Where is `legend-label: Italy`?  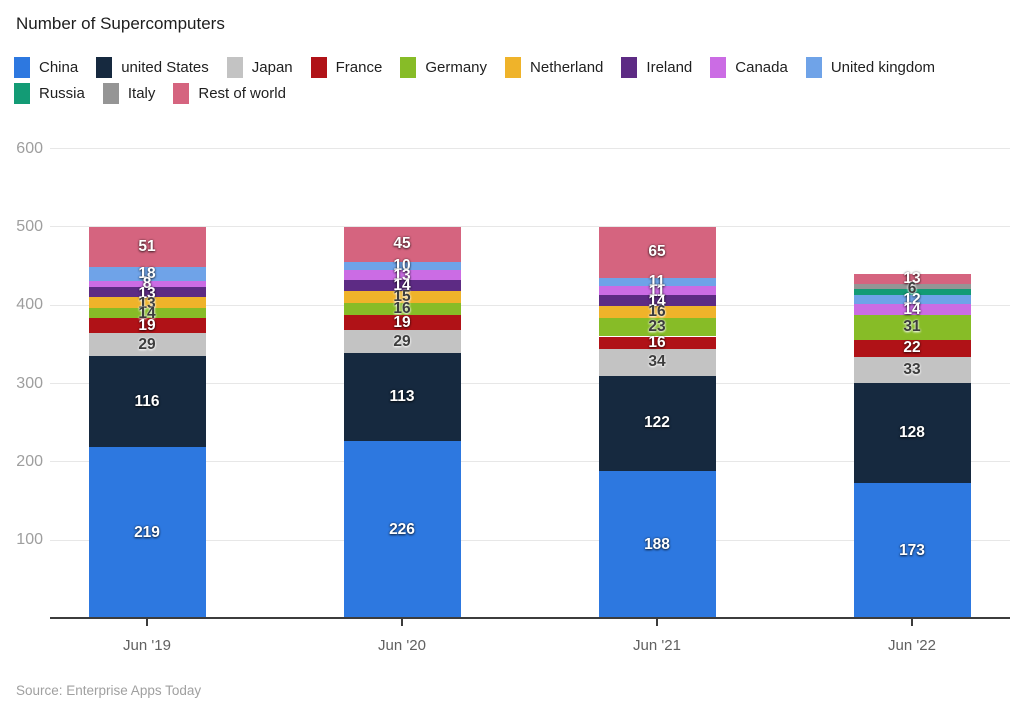
legend-label: Italy is located at coordinates (141, 93).